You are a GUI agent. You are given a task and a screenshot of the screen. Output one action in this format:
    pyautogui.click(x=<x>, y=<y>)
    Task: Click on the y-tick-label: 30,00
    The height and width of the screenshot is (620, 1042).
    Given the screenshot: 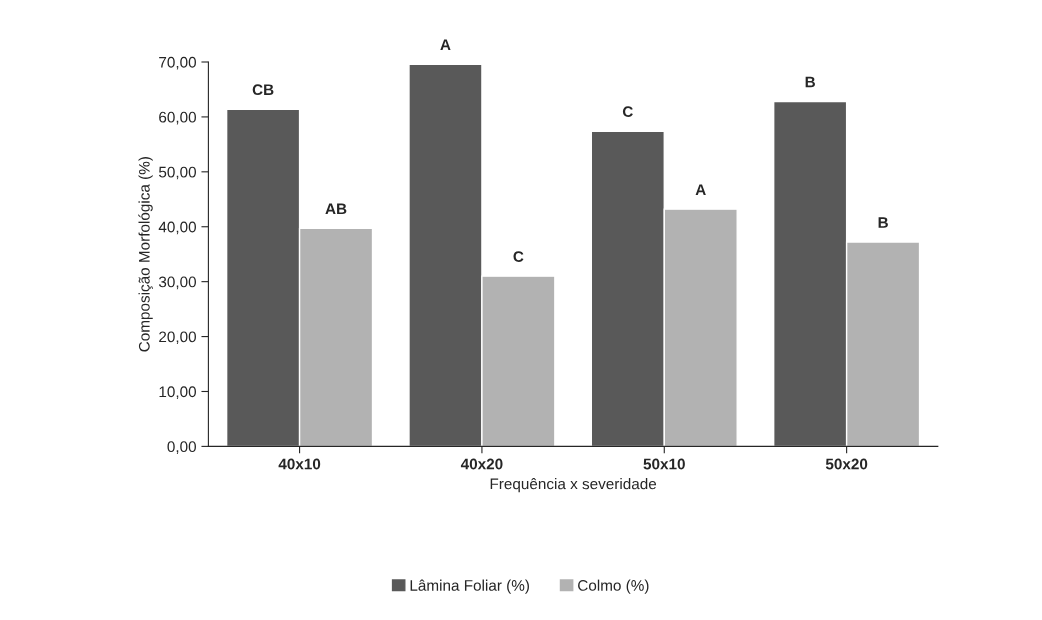 What is the action you would take?
    pyautogui.click(x=177, y=283)
    